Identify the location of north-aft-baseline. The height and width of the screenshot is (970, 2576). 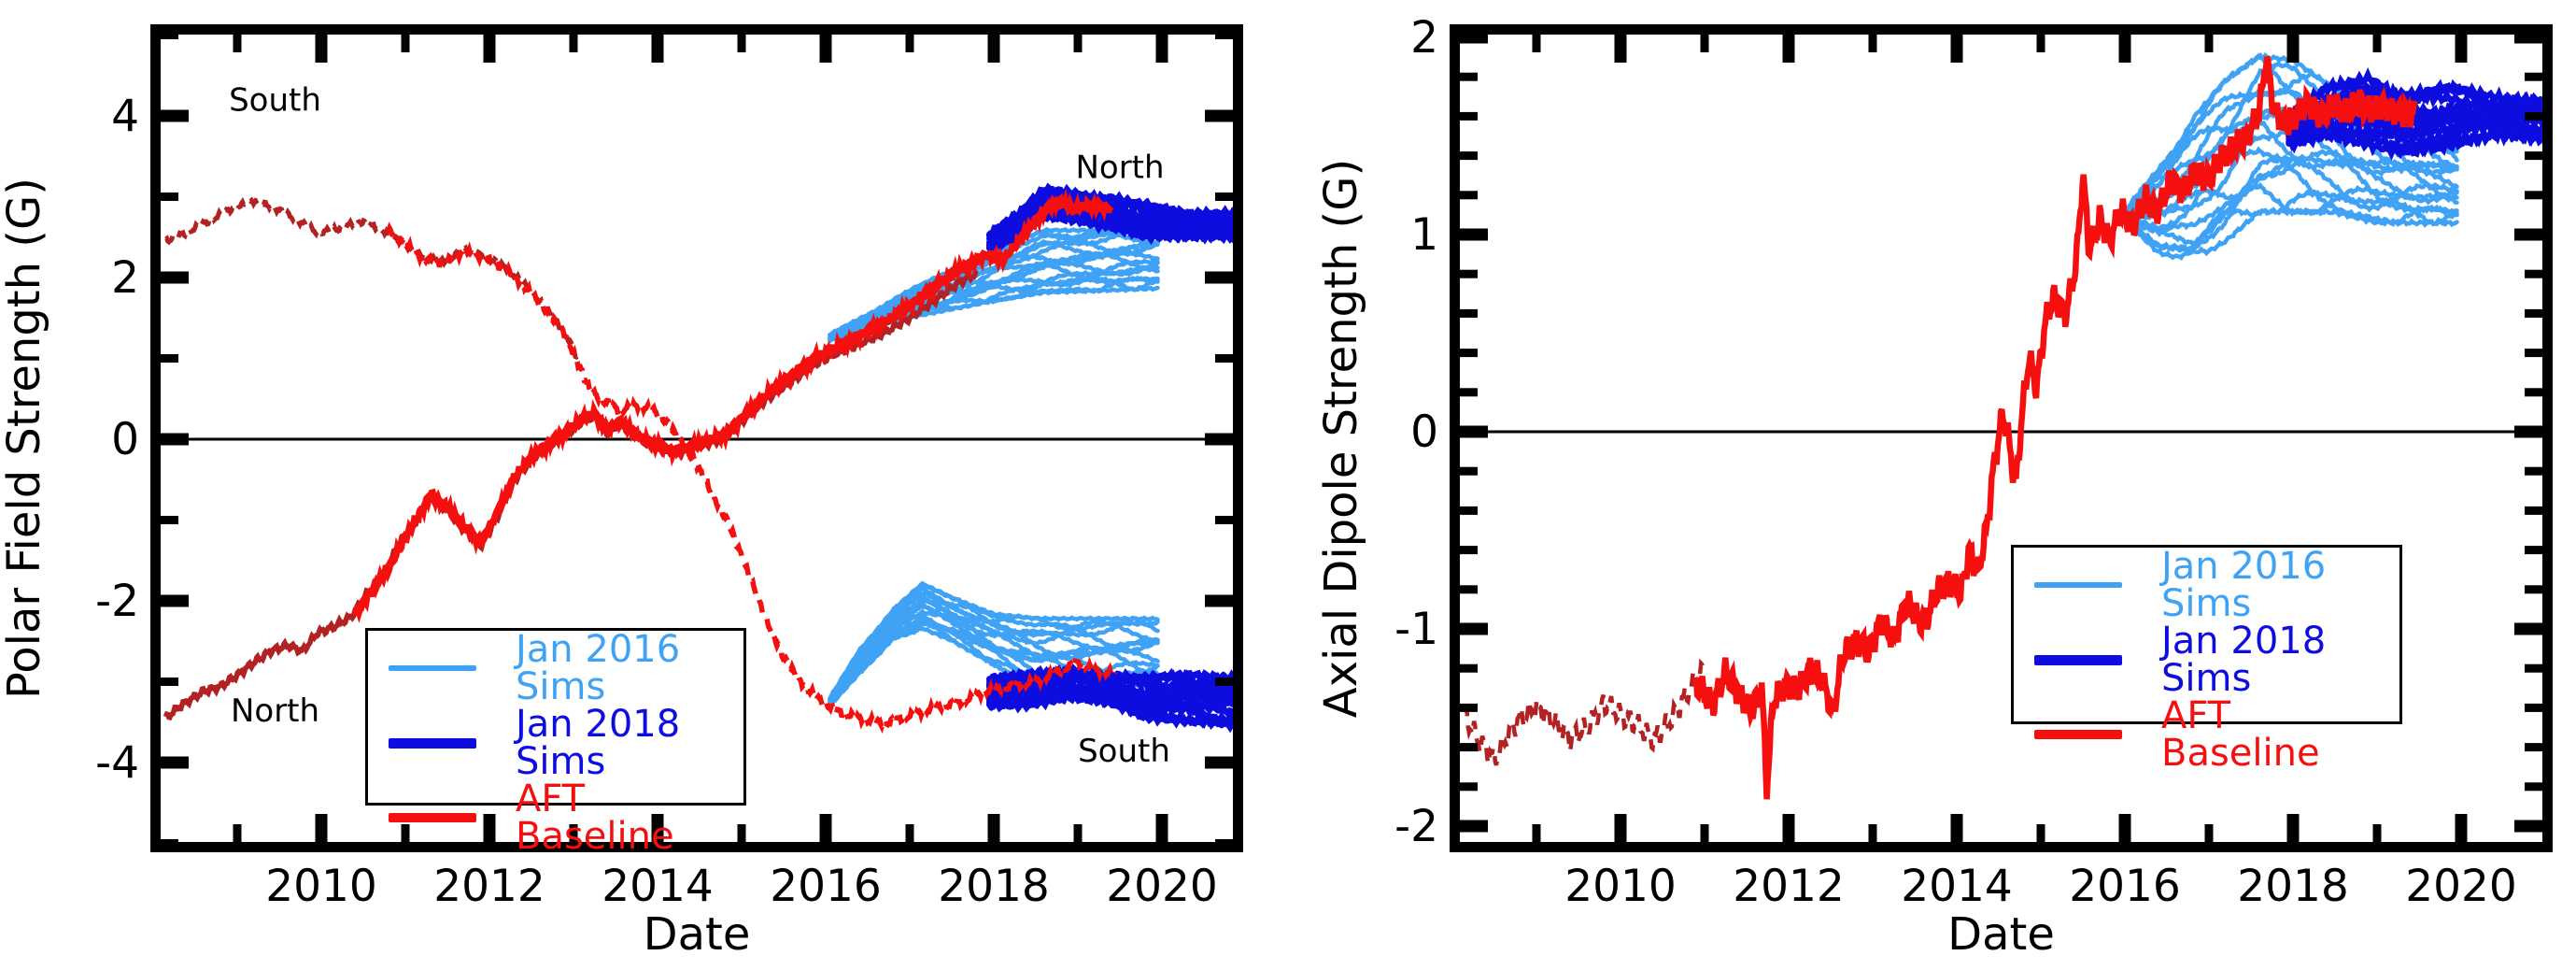
(733, 405).